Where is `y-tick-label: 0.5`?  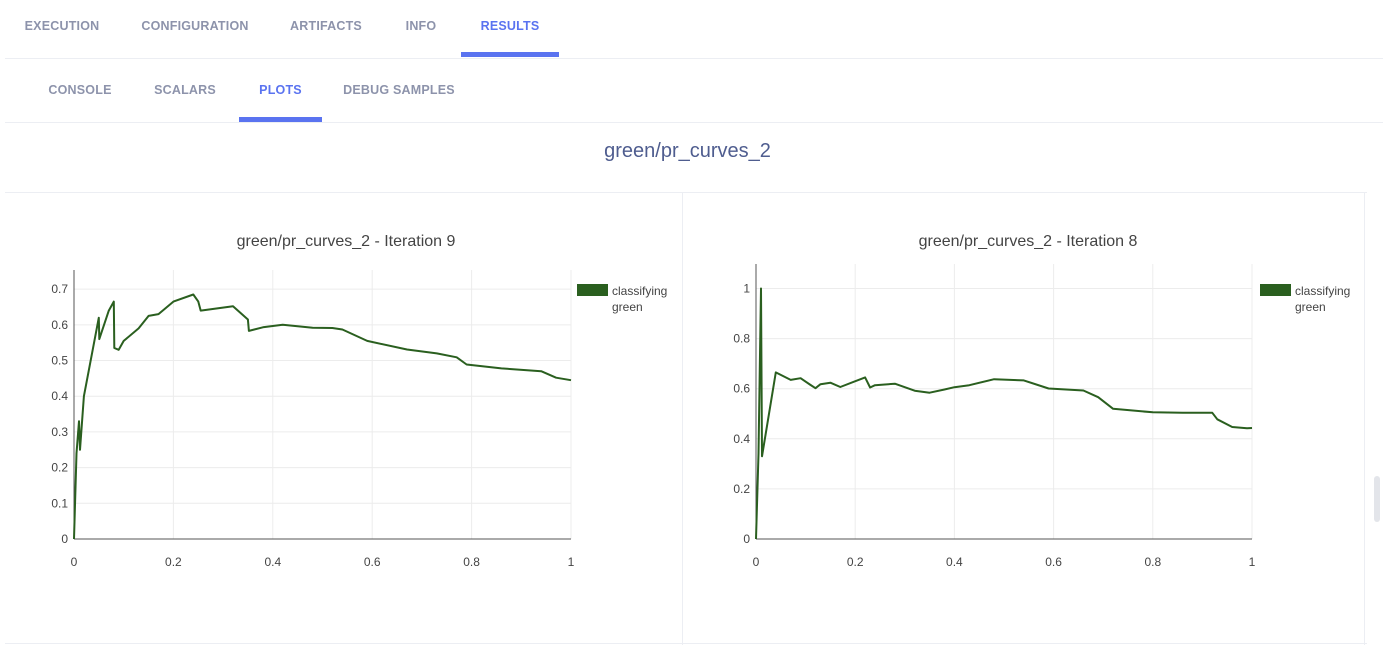
y-tick-label: 0.5 is located at coordinates (59, 361).